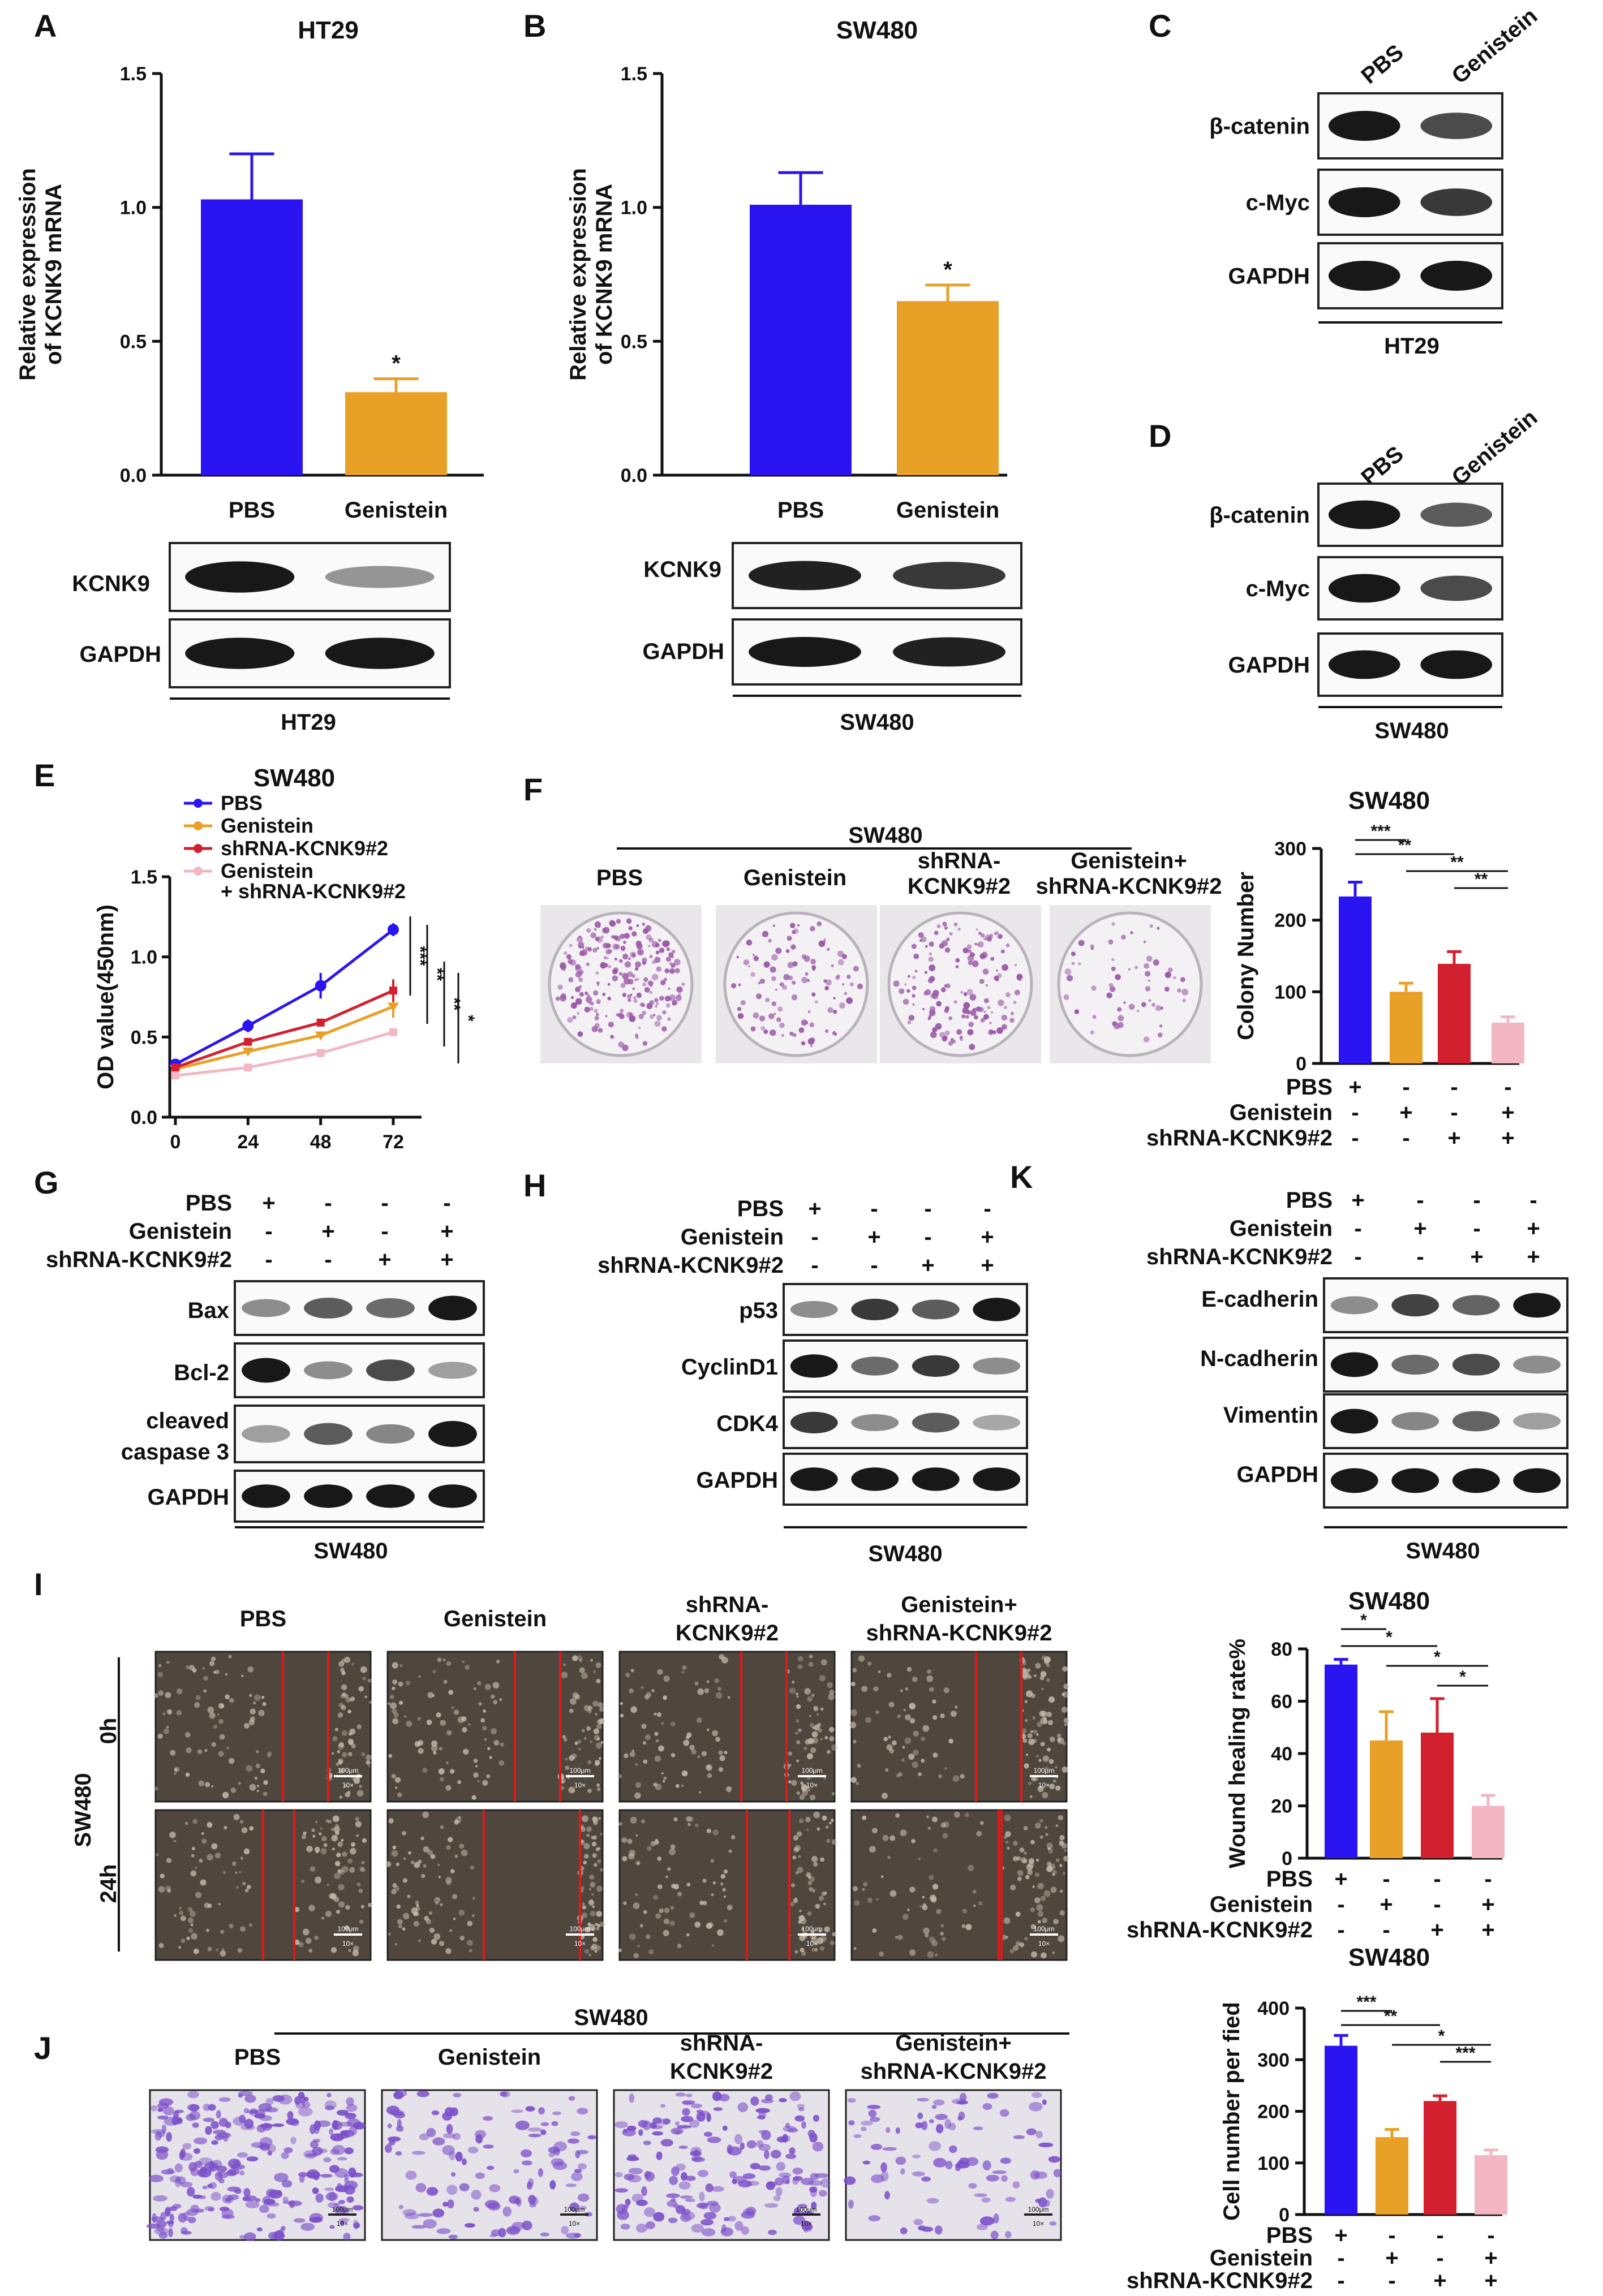  Describe the element at coordinates (328, 1308) in the screenshot. I see `bax-band` at that location.